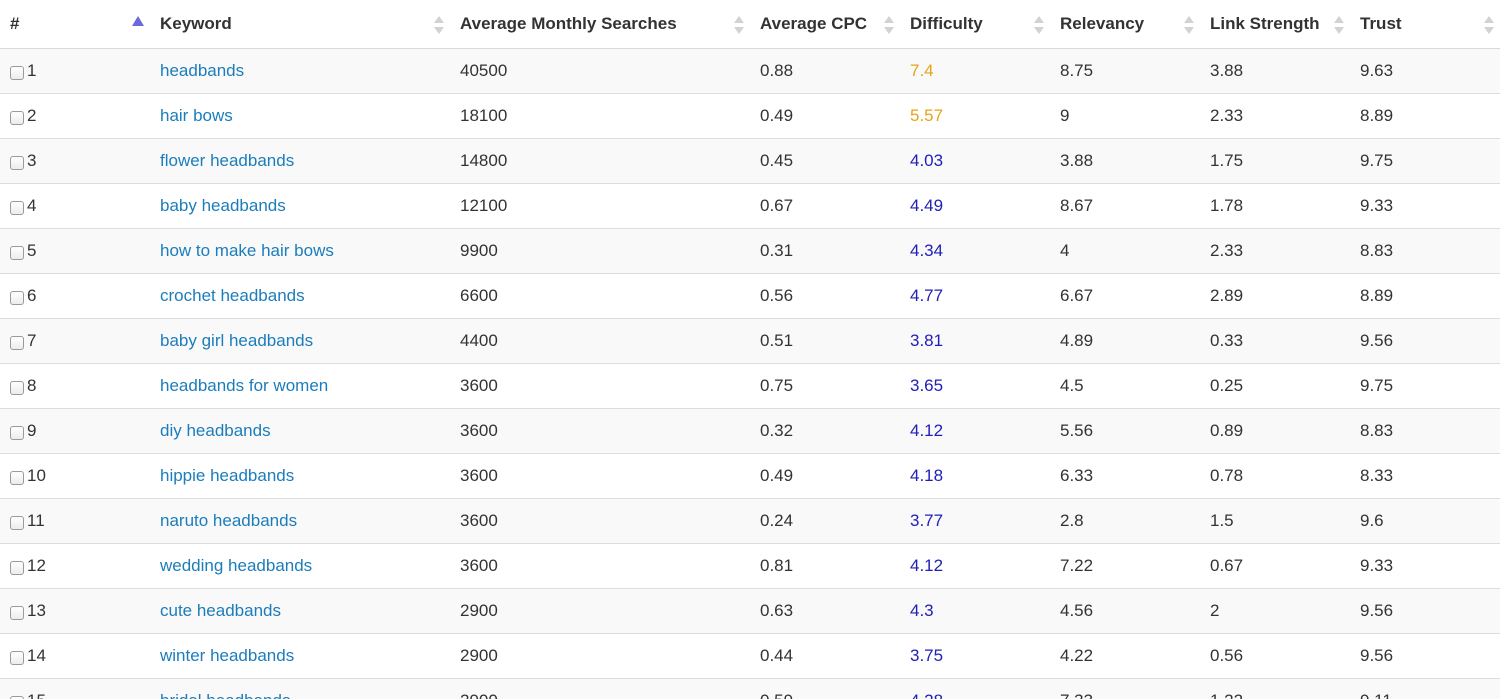 This screenshot has height=699, width=1500. Describe the element at coordinates (247, 250) in the screenshot. I see `keyword-link: how to make hair bows` at that location.